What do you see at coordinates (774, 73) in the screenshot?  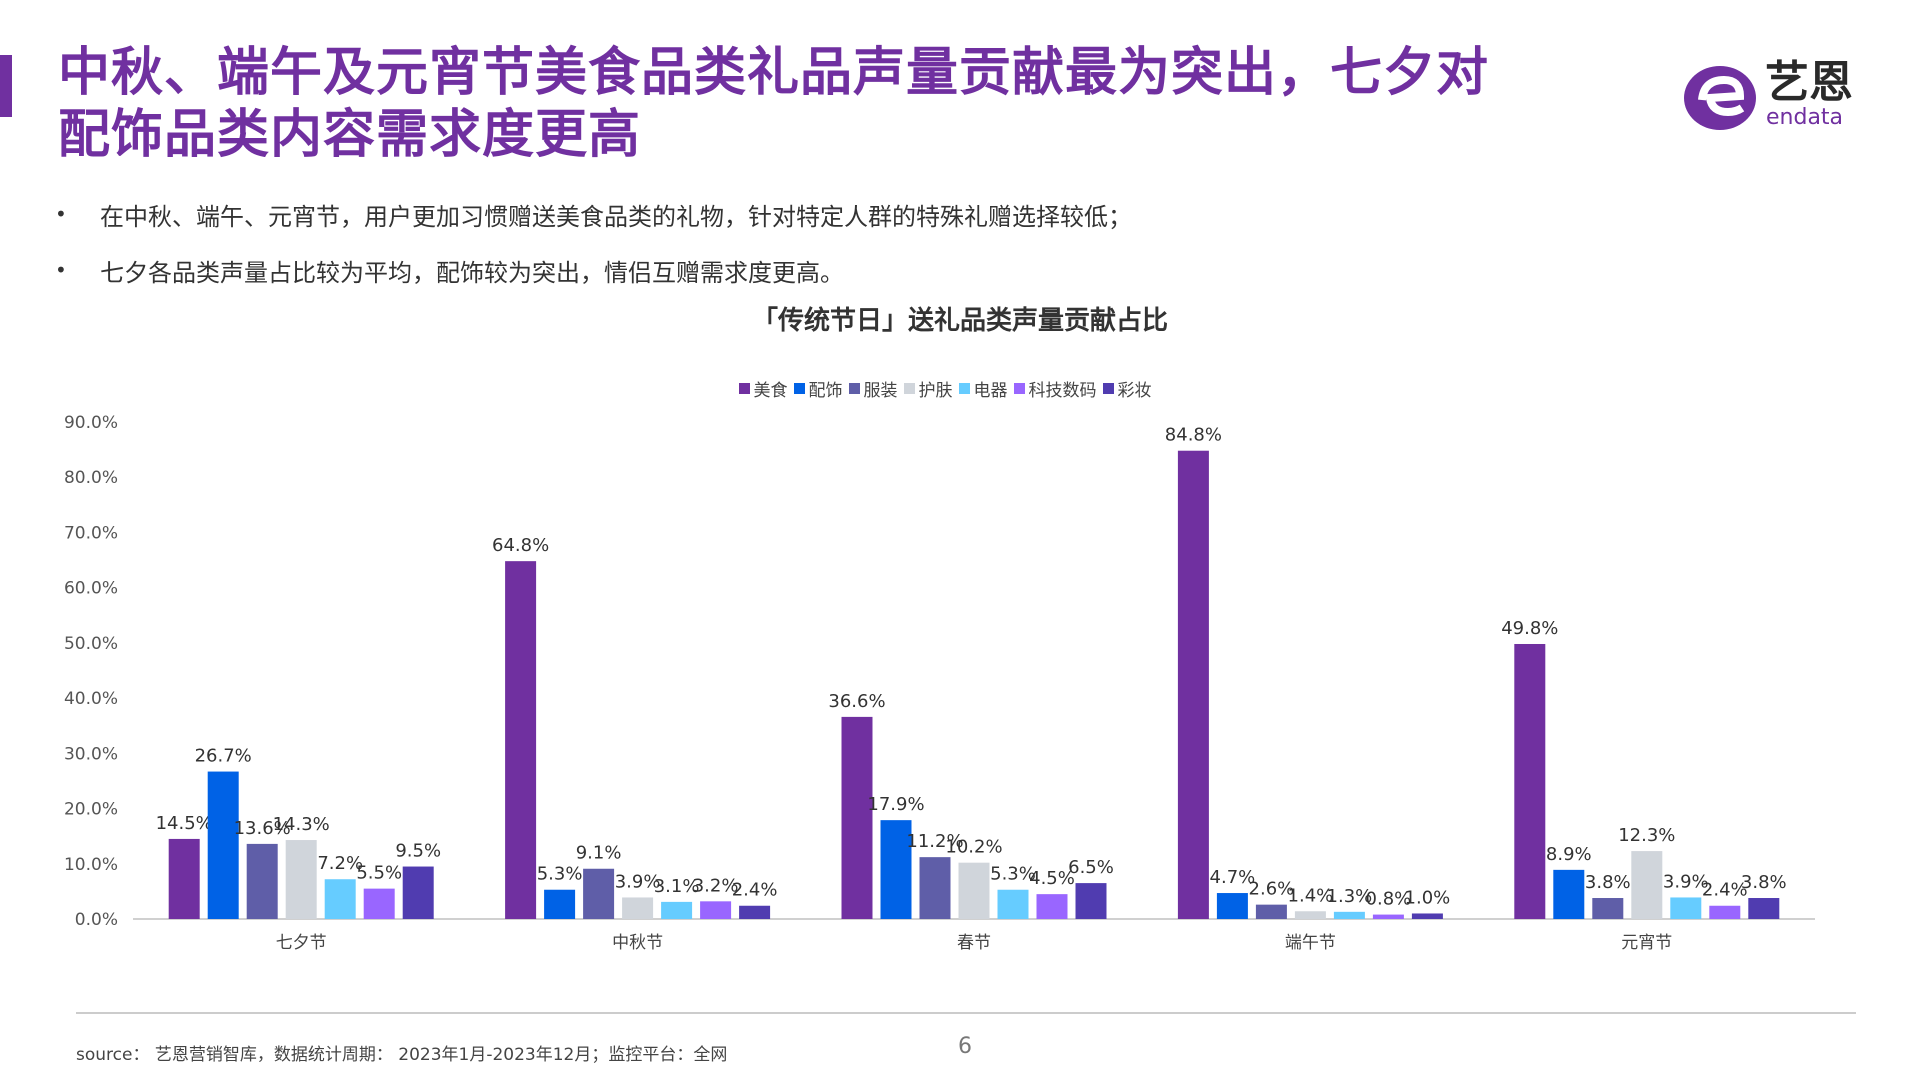 I see `title-line-1: 中秋、端午及元宵节美食品类礼品声量贡献最为突出，七夕对` at bounding box center [774, 73].